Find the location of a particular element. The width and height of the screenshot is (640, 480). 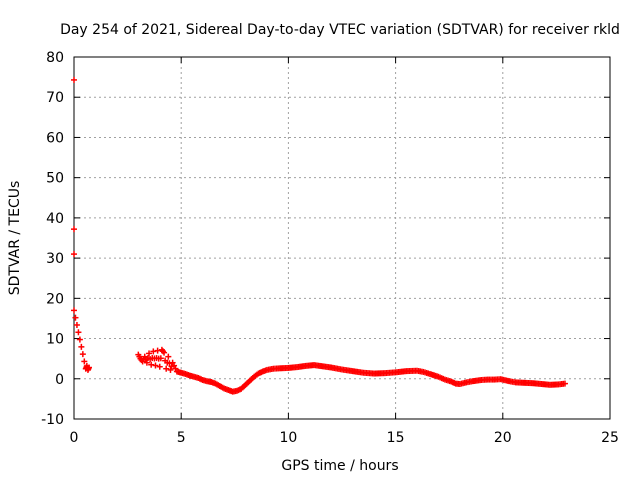

x-tick-label: 10 is located at coordinates (288, 438).